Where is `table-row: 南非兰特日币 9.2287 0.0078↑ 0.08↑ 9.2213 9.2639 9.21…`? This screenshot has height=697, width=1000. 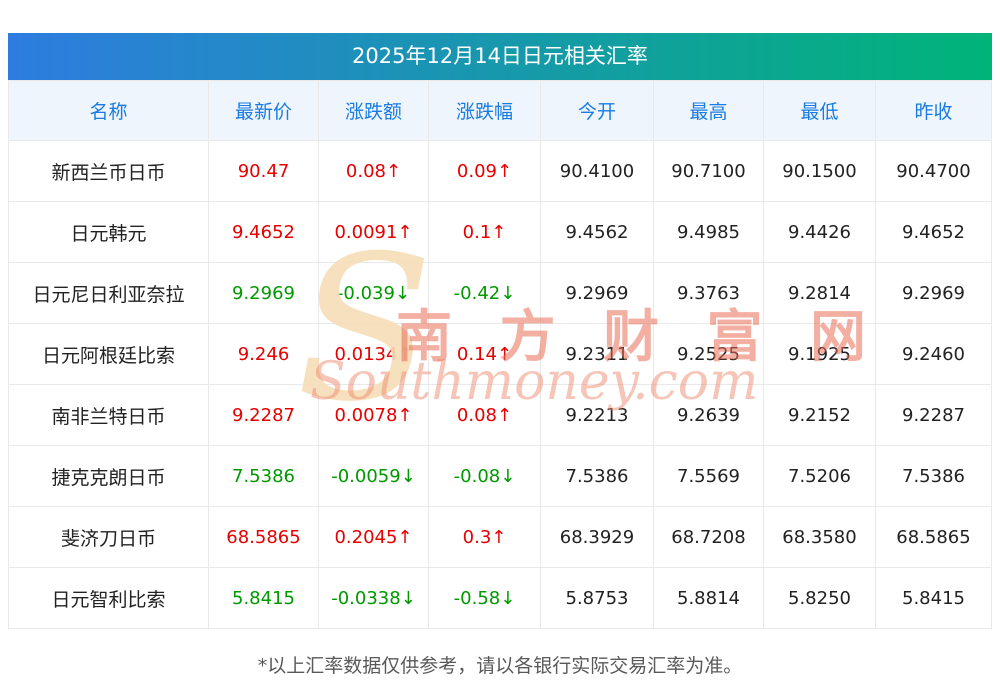
table-row: 南非兰特日币 9.2287 0.0078↑ 0.08↑ 9.2213 9.2639 9.21… is located at coordinates (500, 415).